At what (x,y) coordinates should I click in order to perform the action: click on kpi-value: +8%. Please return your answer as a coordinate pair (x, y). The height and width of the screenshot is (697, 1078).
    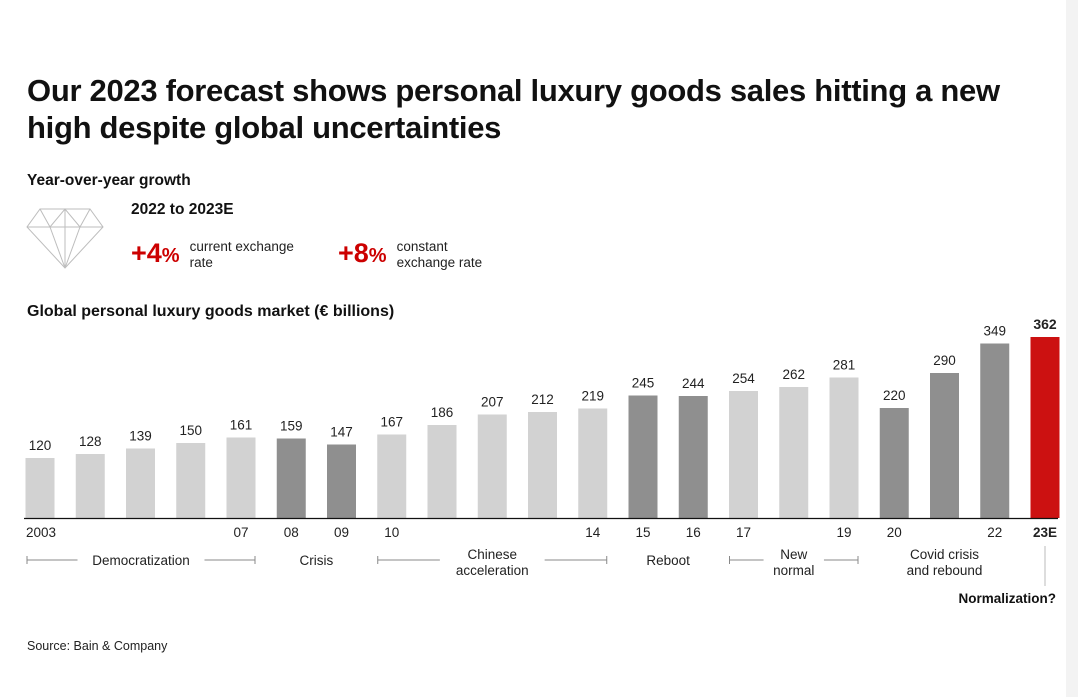
    Looking at the image, I should click on (362, 253).